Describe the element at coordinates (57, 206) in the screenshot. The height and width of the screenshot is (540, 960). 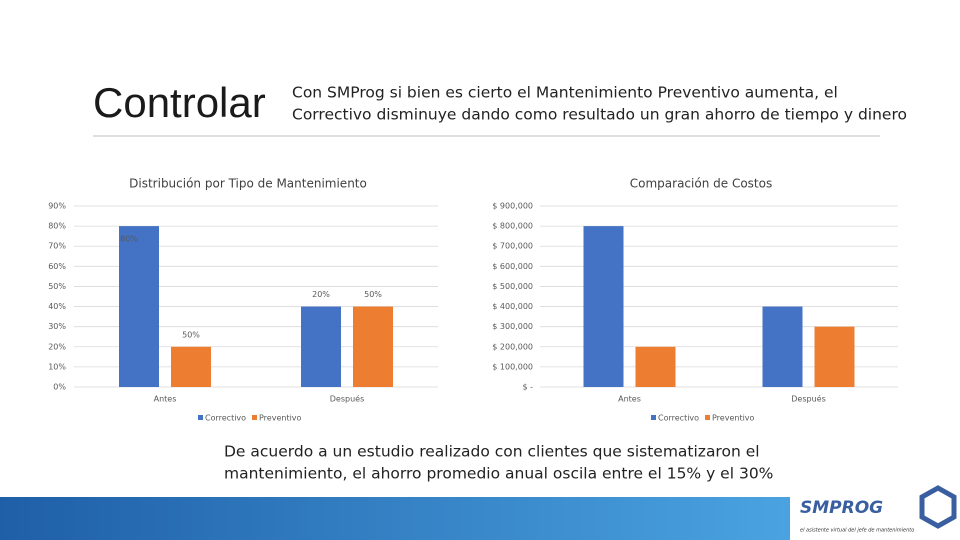
I see `y-tick-label: 90%` at that location.